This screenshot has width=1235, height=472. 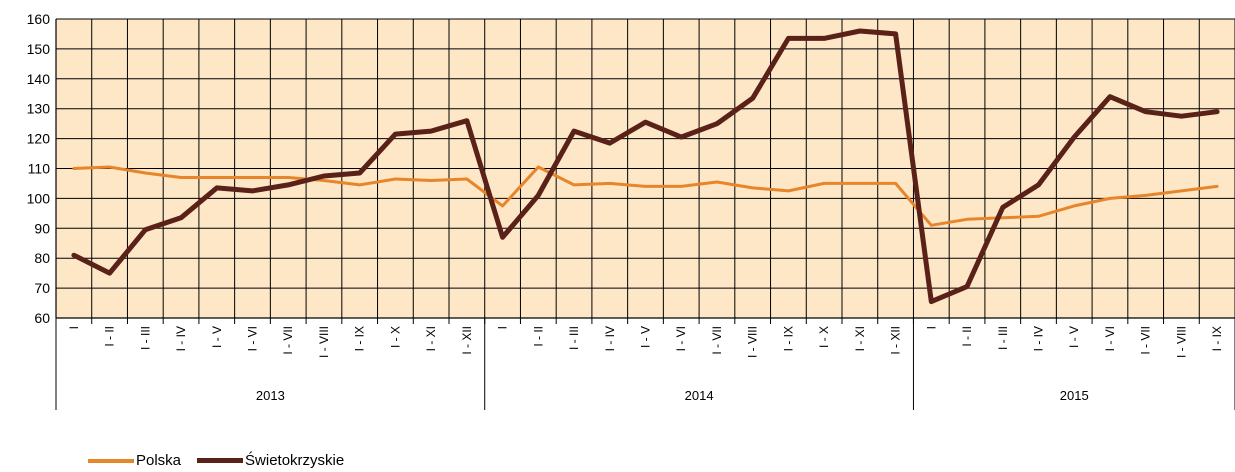 I want to click on y-tick-label: 150, so click(x=39, y=49).